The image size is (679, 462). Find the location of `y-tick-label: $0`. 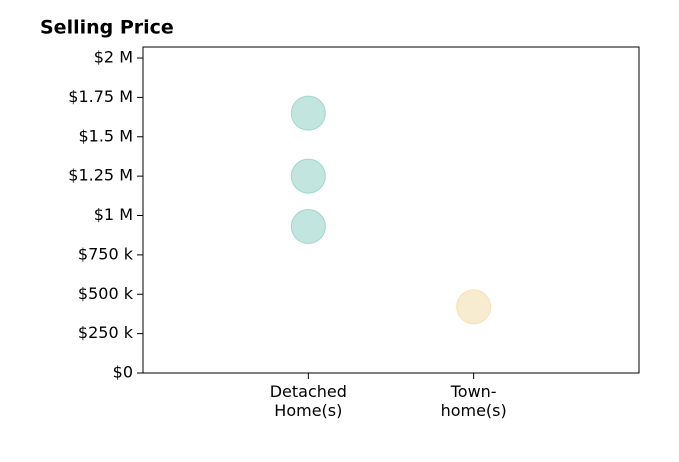

y-tick-label: $0 is located at coordinates (123, 372).